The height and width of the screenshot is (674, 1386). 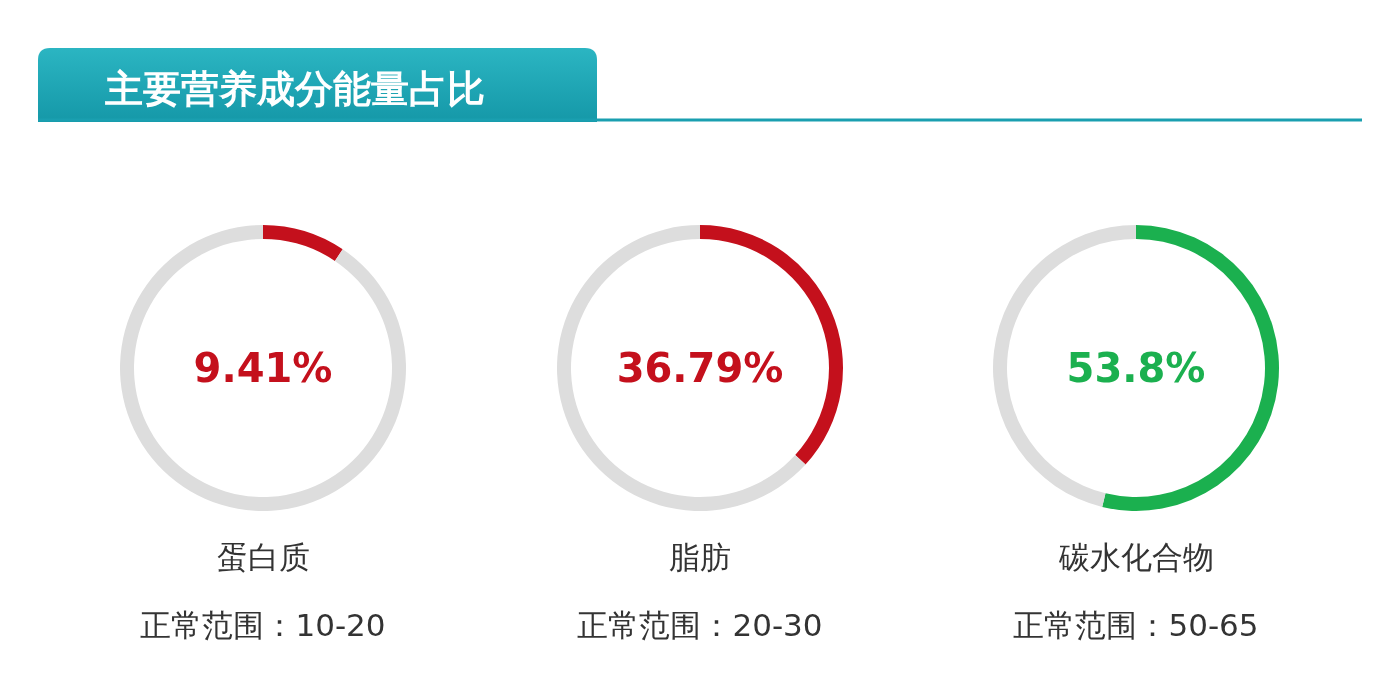 What do you see at coordinates (263, 625) in the screenshot?
I see `text: 正常范围：10-20` at bounding box center [263, 625].